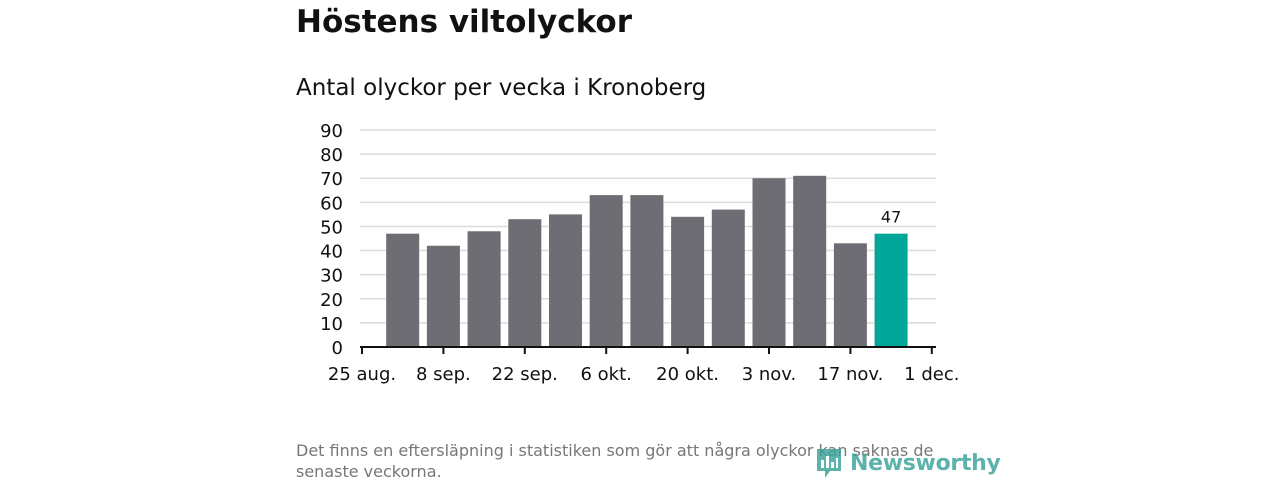 This screenshot has height=482, width=1280. What do you see at coordinates (331, 227) in the screenshot?
I see `y-tick-label: 50` at bounding box center [331, 227].